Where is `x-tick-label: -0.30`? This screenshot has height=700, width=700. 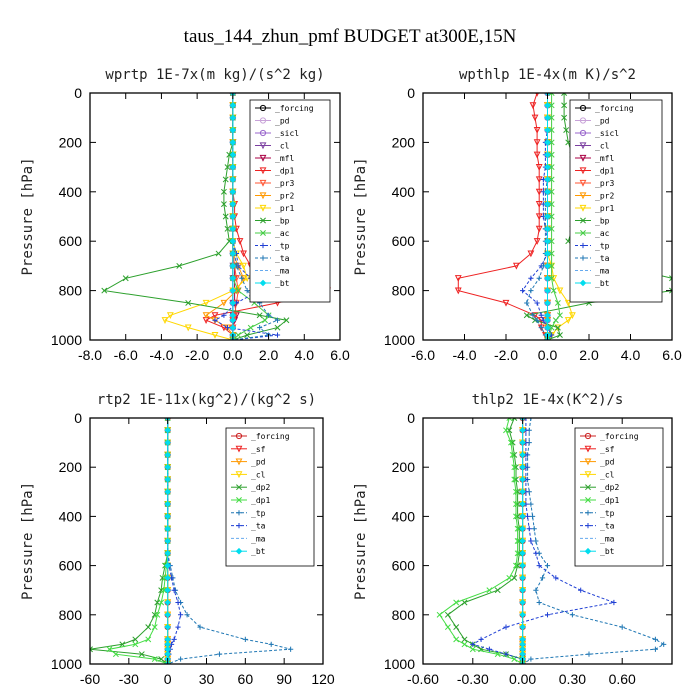 x-tick-label: -0.30 is located at coordinates (473, 679).